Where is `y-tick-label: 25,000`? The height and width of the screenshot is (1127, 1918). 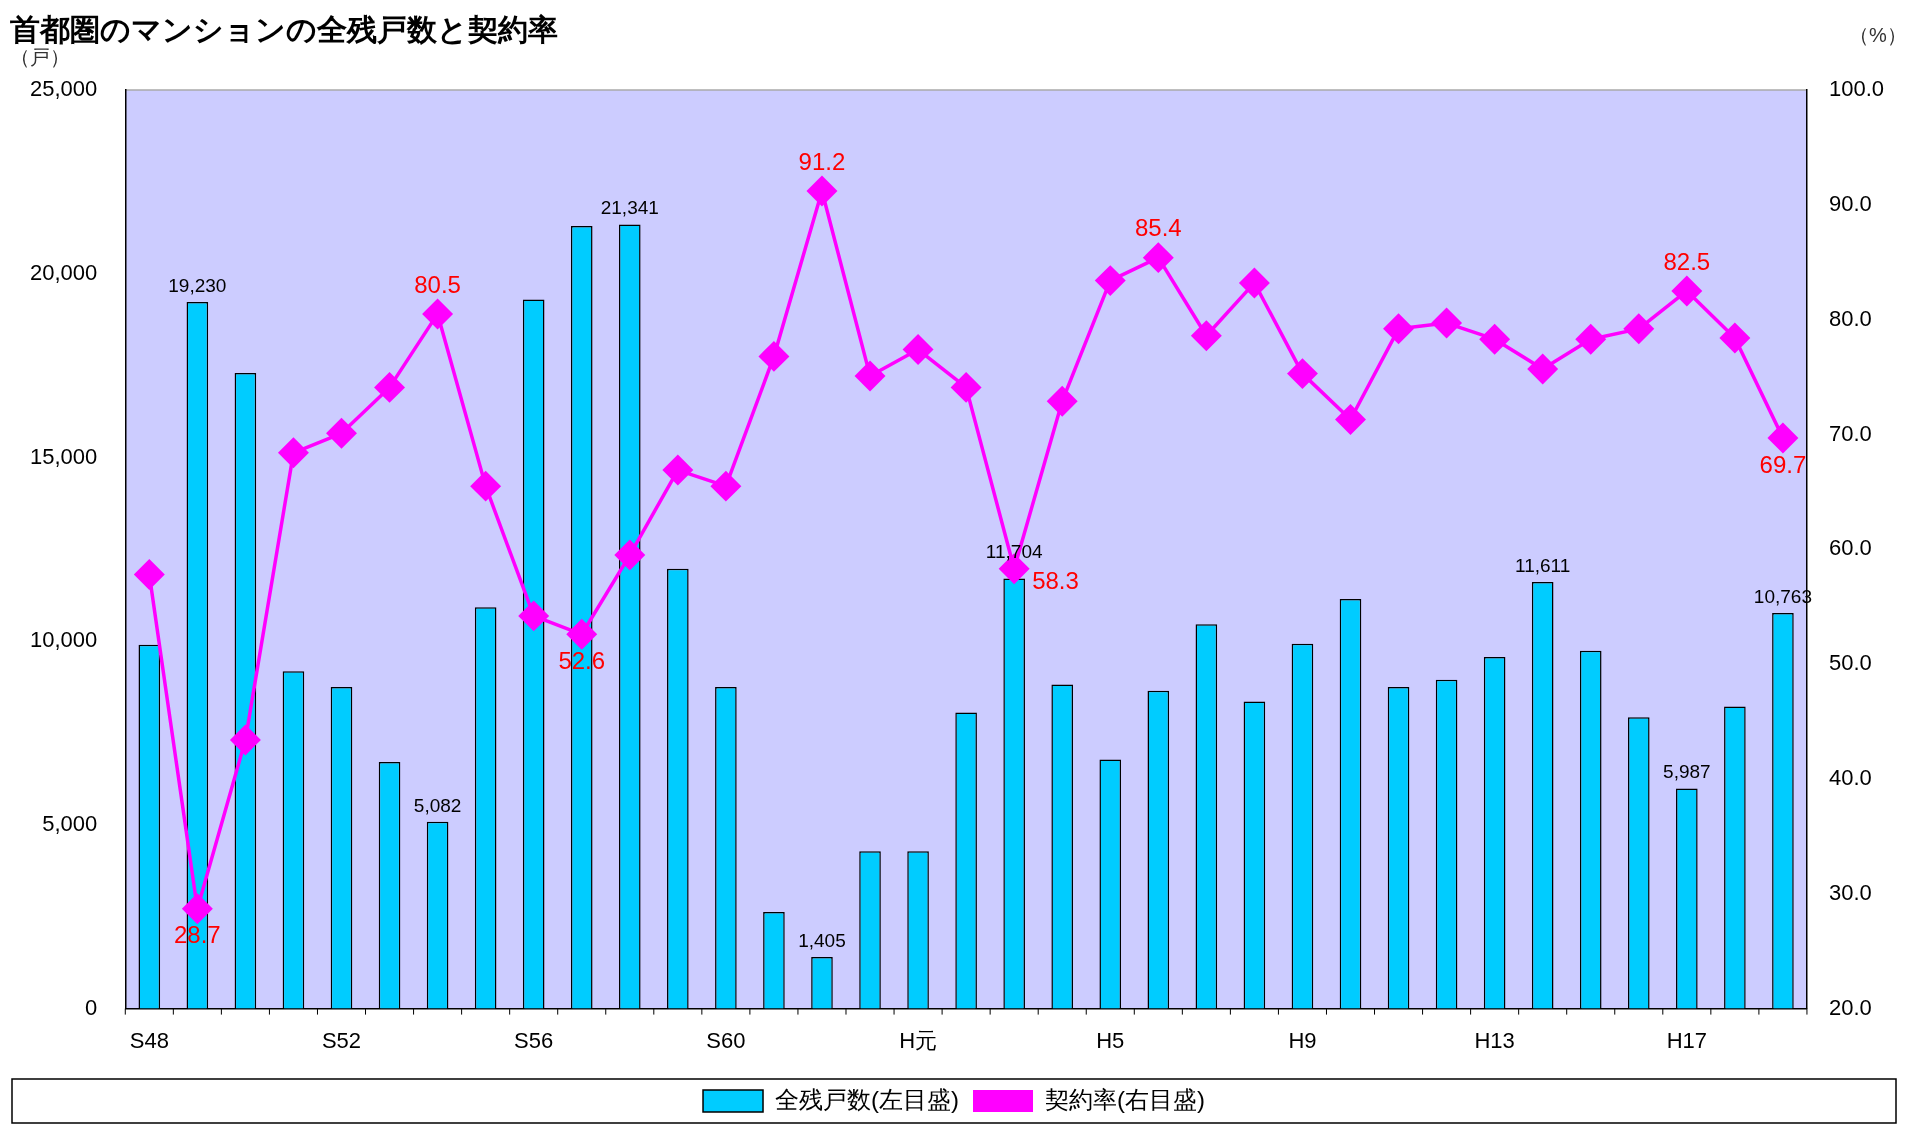 y-tick-label: 25,000 is located at coordinates (63, 89).